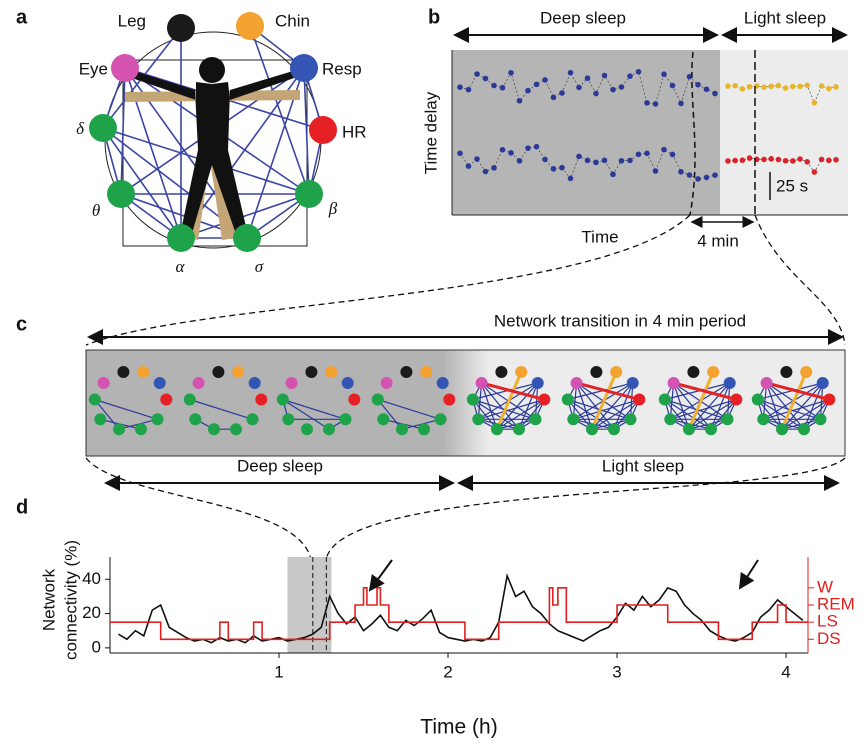 The width and height of the screenshot is (865, 748). Describe the element at coordinates (213, 148) in the screenshot. I see `human-figure` at that location.